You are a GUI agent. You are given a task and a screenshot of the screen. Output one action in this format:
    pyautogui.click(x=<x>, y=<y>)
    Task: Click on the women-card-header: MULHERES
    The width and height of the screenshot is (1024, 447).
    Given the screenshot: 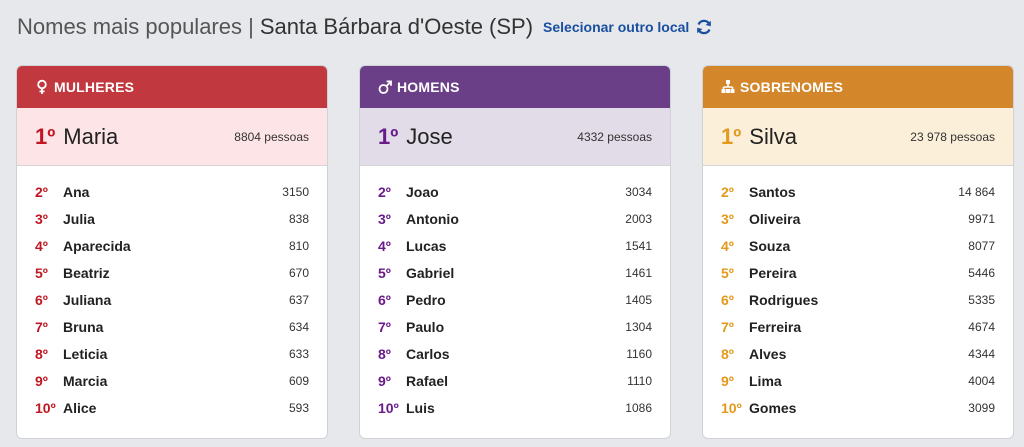 What is the action you would take?
    pyautogui.click(x=172, y=87)
    